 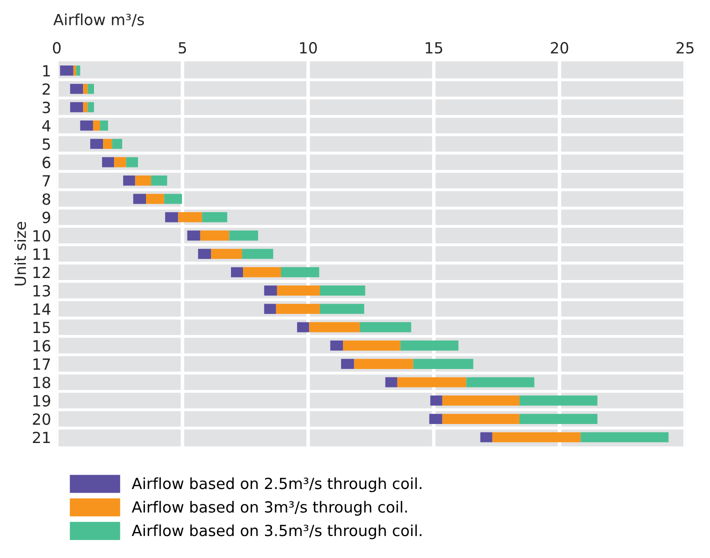 What do you see at coordinates (277, 484) in the screenshot?
I see `legend-label: Airflow based on 2.5m³/s through coil.` at bounding box center [277, 484].